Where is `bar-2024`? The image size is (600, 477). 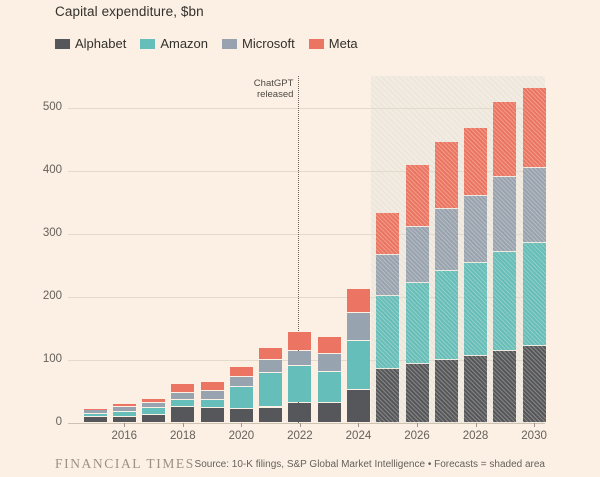
bar-2024 is located at coordinates (358, 211).